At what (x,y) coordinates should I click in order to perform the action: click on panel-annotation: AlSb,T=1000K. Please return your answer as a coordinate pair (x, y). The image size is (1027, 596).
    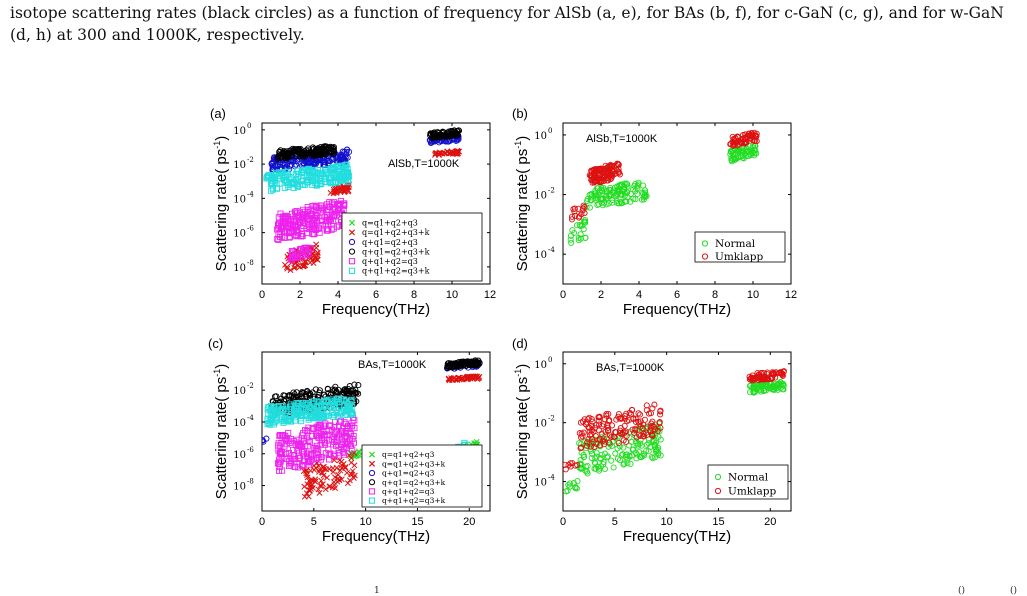
    Looking at the image, I should click on (424, 164).